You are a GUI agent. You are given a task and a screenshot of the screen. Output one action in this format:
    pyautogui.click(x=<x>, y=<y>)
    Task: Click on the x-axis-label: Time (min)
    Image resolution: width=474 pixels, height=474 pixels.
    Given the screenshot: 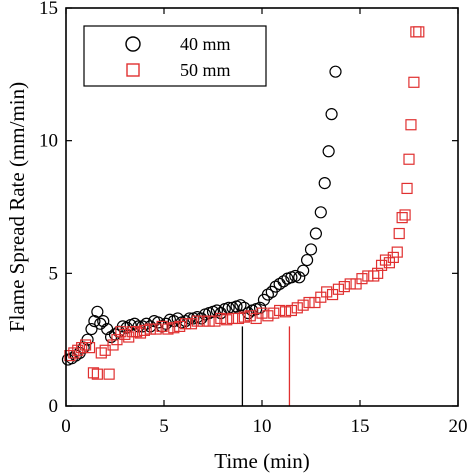 What is the action you would take?
    pyautogui.click(x=261, y=461)
    